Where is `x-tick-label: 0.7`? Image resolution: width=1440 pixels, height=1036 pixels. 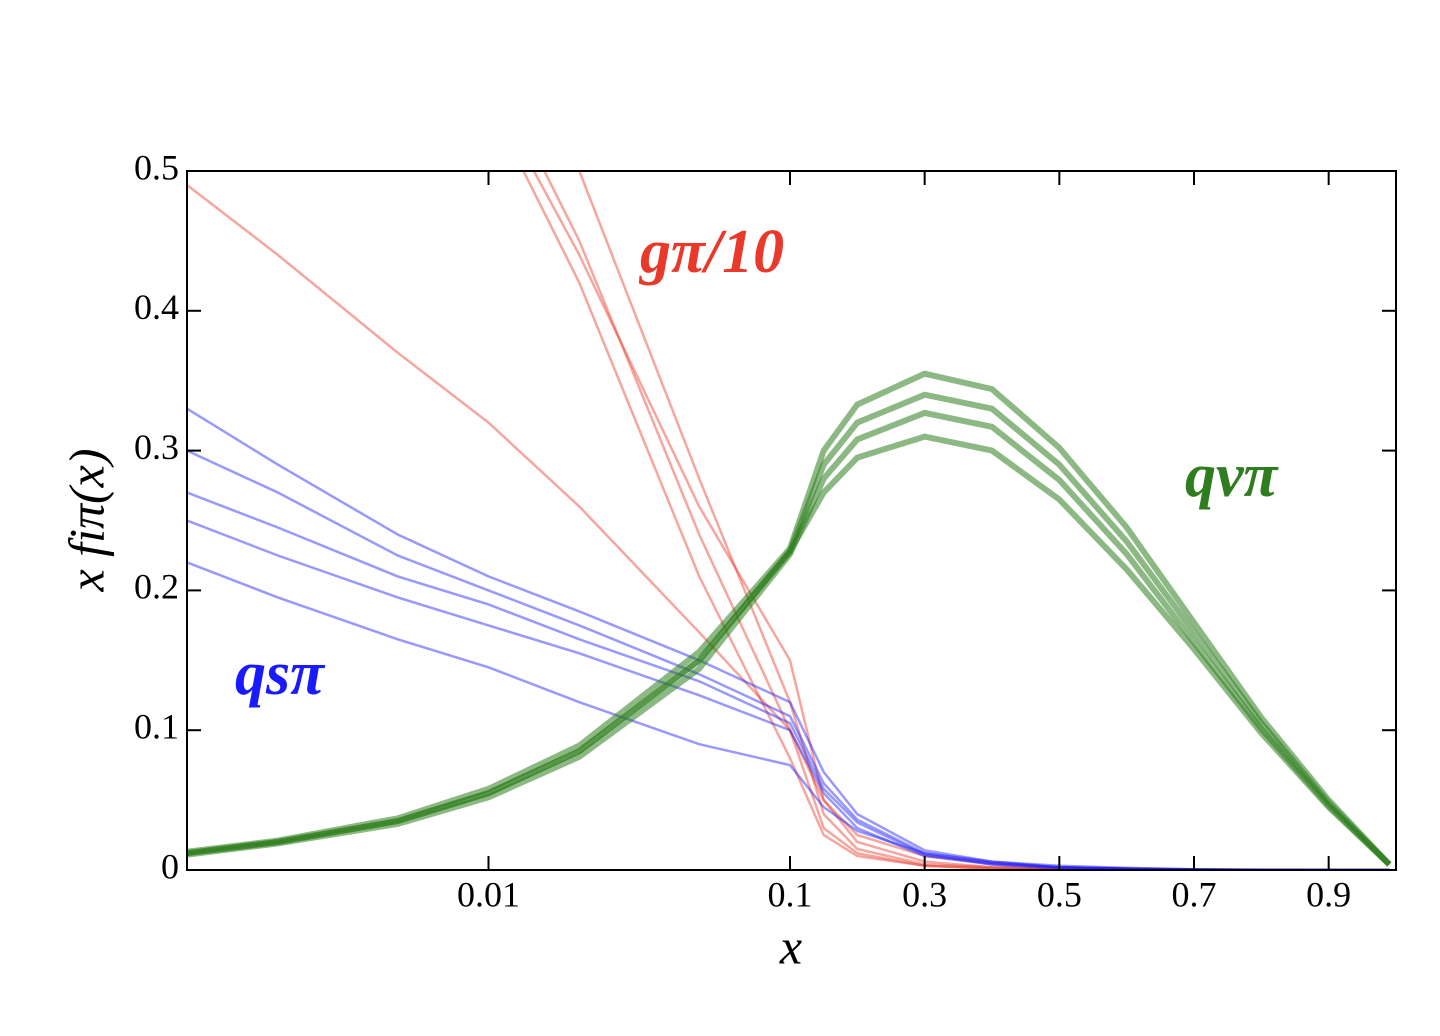
x-tick-label: 0.7 is located at coordinates (1194, 894).